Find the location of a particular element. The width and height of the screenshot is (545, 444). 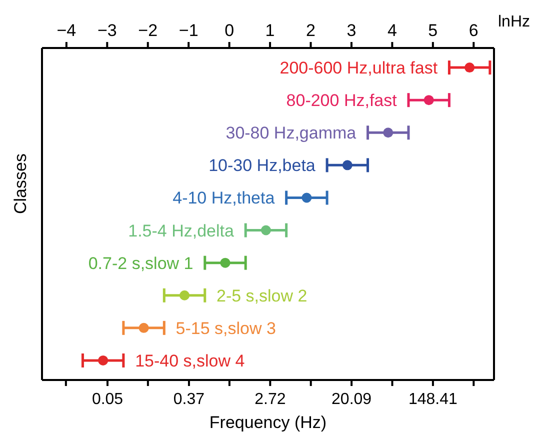

x-tick-label: 0.37 is located at coordinates (189, 399).